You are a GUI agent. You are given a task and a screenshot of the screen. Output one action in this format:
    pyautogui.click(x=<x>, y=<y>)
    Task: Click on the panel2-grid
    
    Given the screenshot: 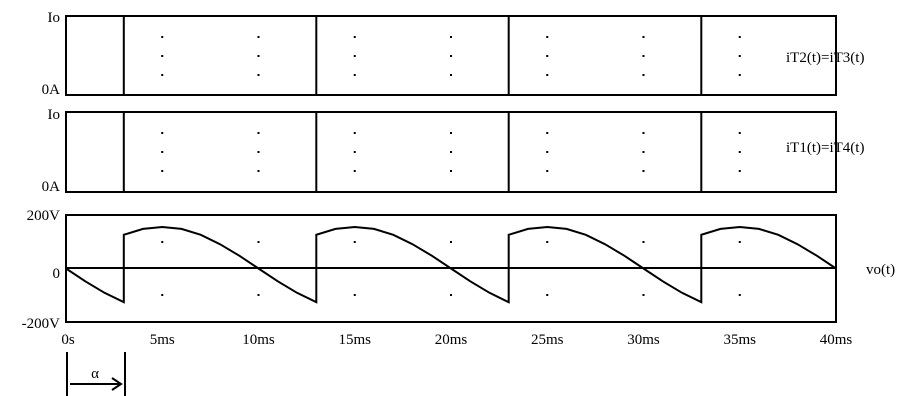 What is the action you would take?
    pyautogui.click(x=451, y=152)
    